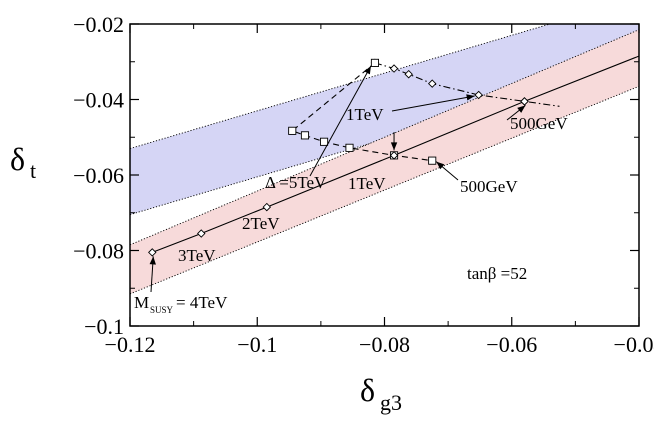 The width and height of the screenshot is (654, 423). What do you see at coordinates (130, 344) in the screenshot?
I see `x-tick-label-0: −0.12` at bounding box center [130, 344].